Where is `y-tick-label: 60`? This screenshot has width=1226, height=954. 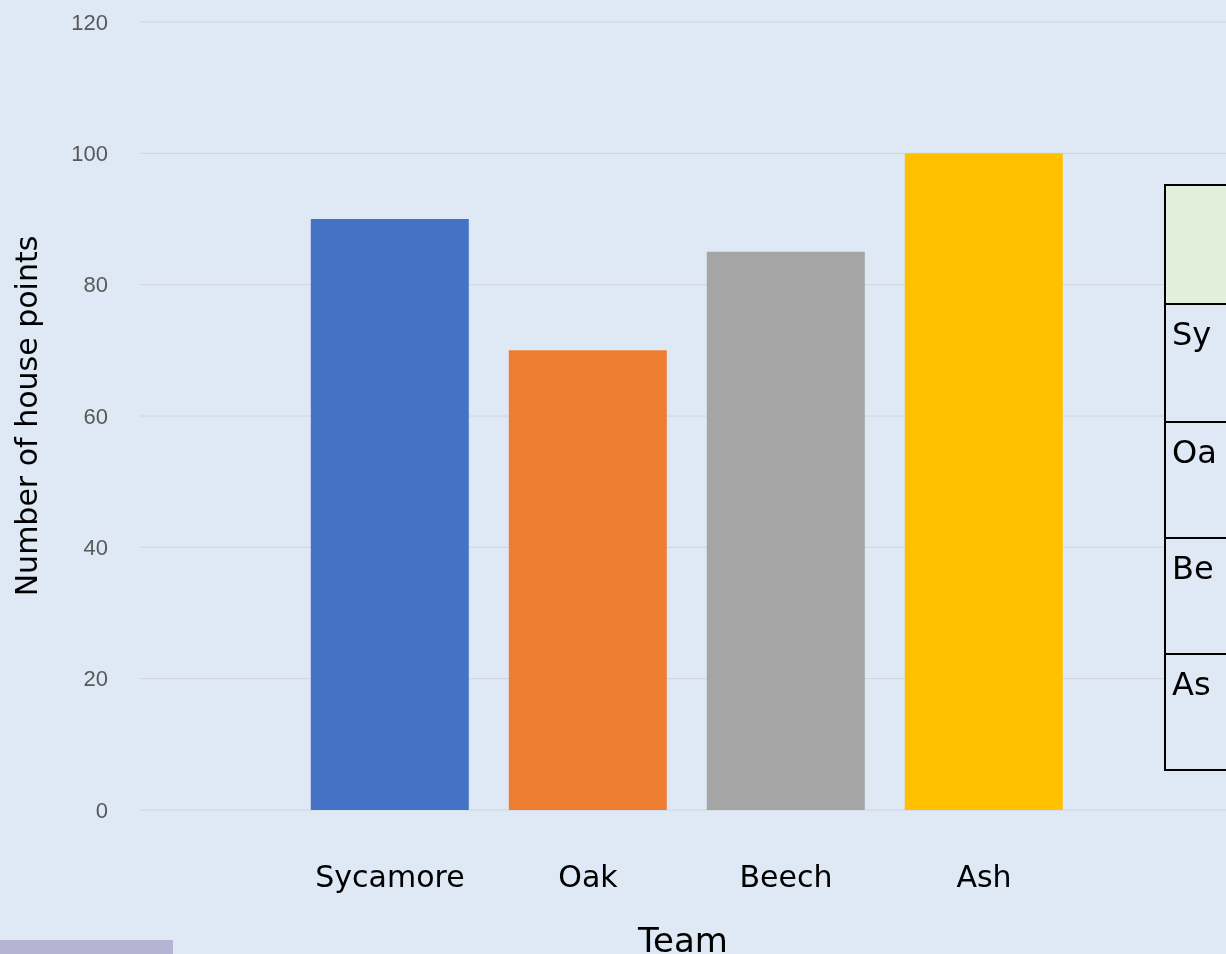 y-tick-label: 60 is located at coordinates (95, 416).